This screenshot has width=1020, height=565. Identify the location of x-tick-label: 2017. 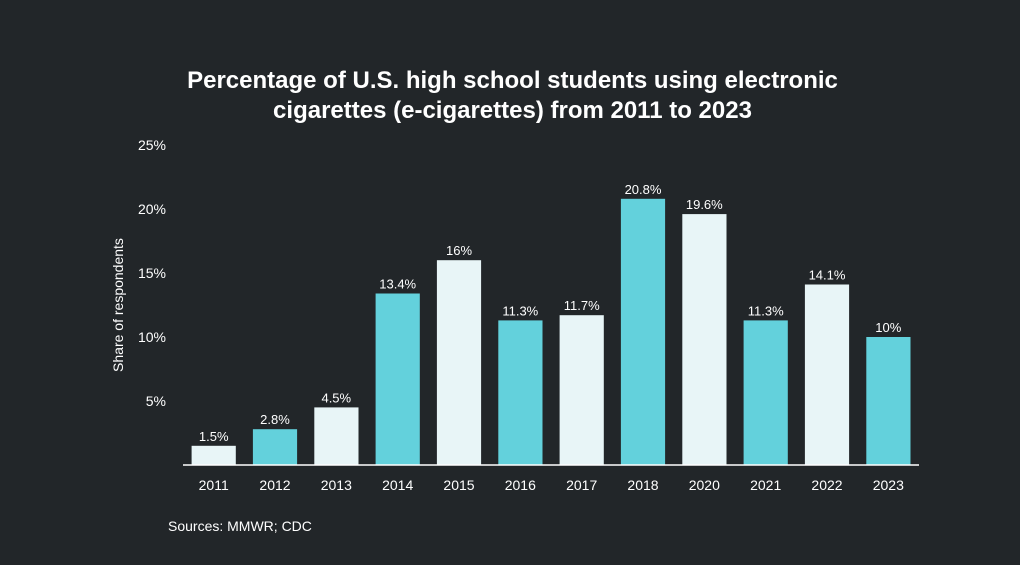
(581, 485).